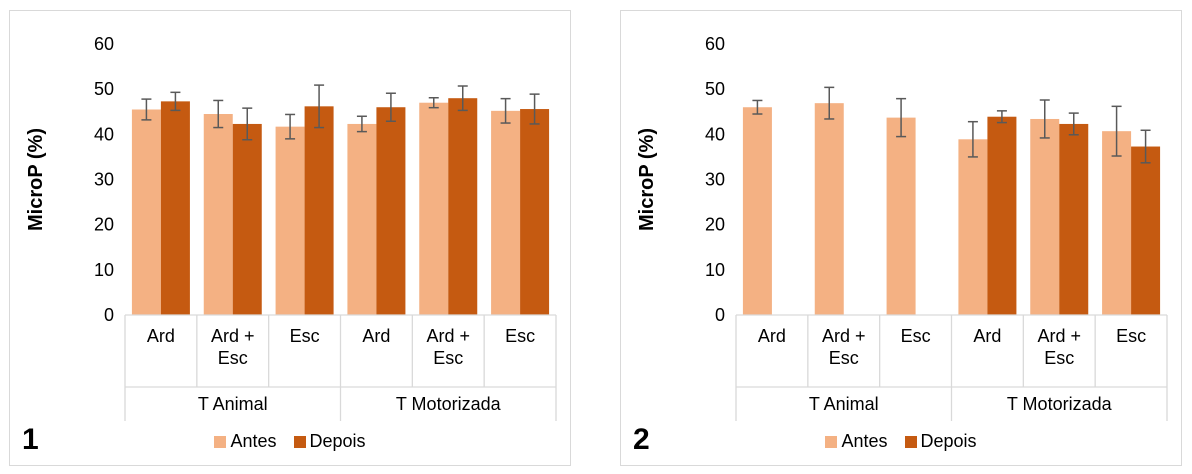 This screenshot has height=474, width=1192. Describe the element at coordinates (30, 439) in the screenshot. I see `panel-label: 1` at that location.